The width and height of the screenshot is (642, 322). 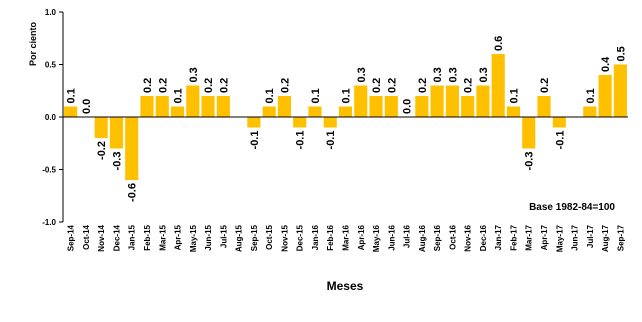 I want to click on x-tick-label: May-15, so click(x=193, y=238).